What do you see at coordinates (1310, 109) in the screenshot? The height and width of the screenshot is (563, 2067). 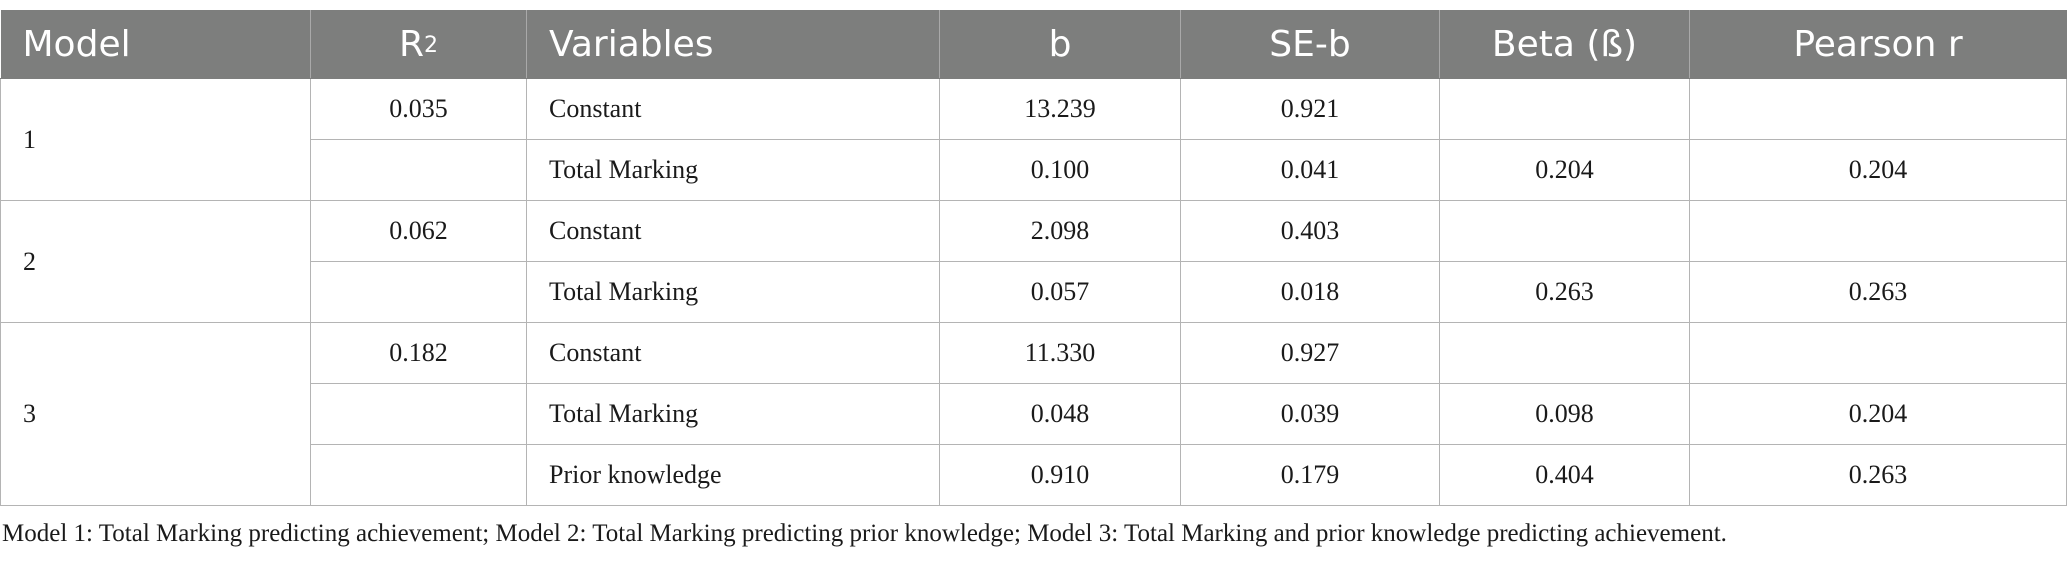 I see `se-b-cell: 0.921` at bounding box center [1310, 109].